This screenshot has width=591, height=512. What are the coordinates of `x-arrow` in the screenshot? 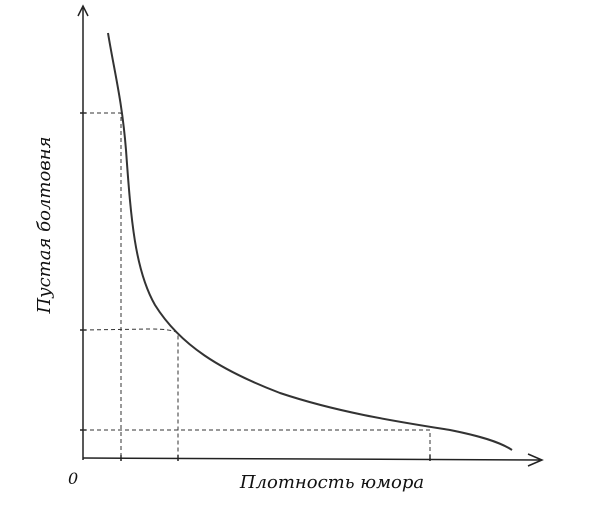 It's located at (535, 460).